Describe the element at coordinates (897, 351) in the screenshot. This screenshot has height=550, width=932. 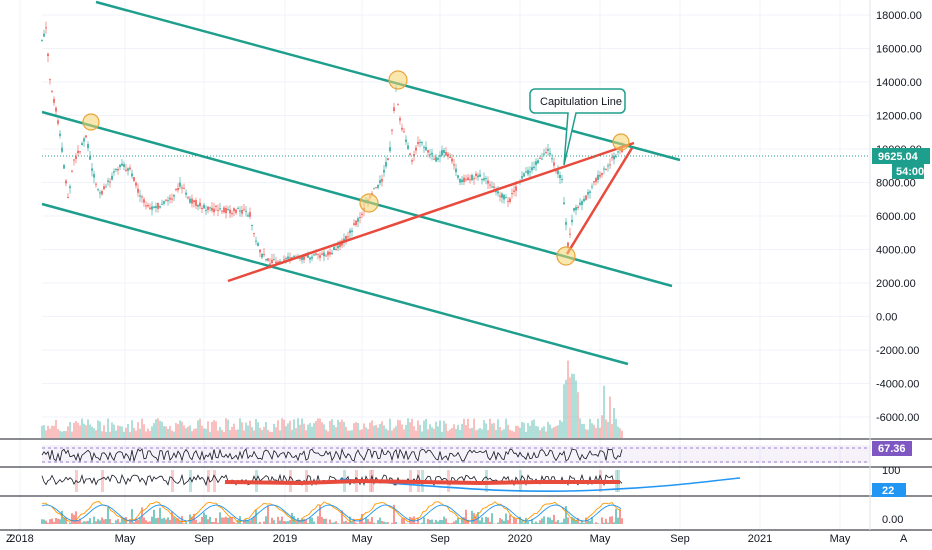
I see `price-axis-tick: -2000.00` at that location.